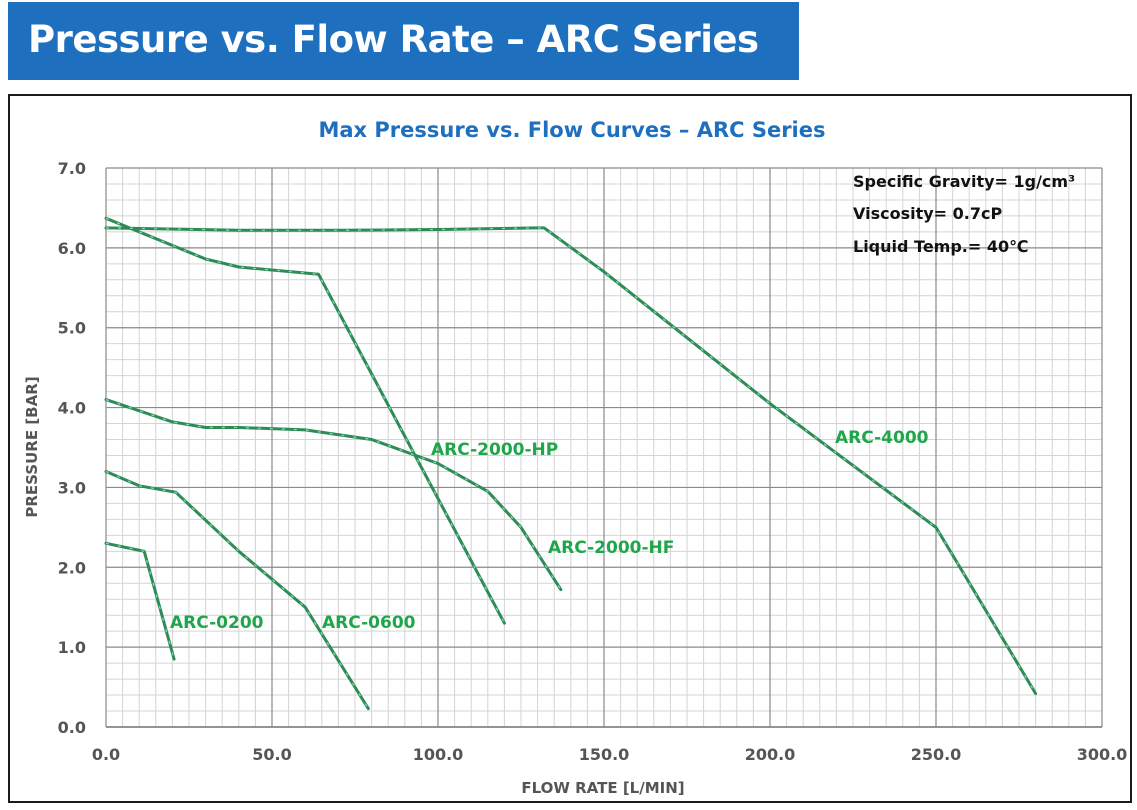 The height and width of the screenshot is (810, 1137). What do you see at coordinates (941, 246) in the screenshot?
I see `annotation-liquid-temp: Liquid Temp.= 40℃` at bounding box center [941, 246].